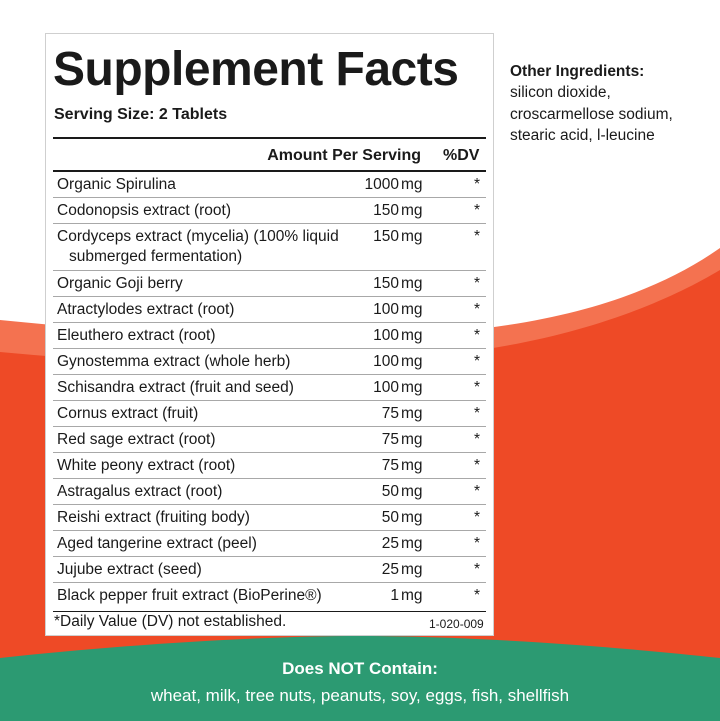 The image size is (720, 721). Describe the element at coordinates (269, 440) in the screenshot. I see `table-row: Red sage extract (root) 75 mg *` at that location.